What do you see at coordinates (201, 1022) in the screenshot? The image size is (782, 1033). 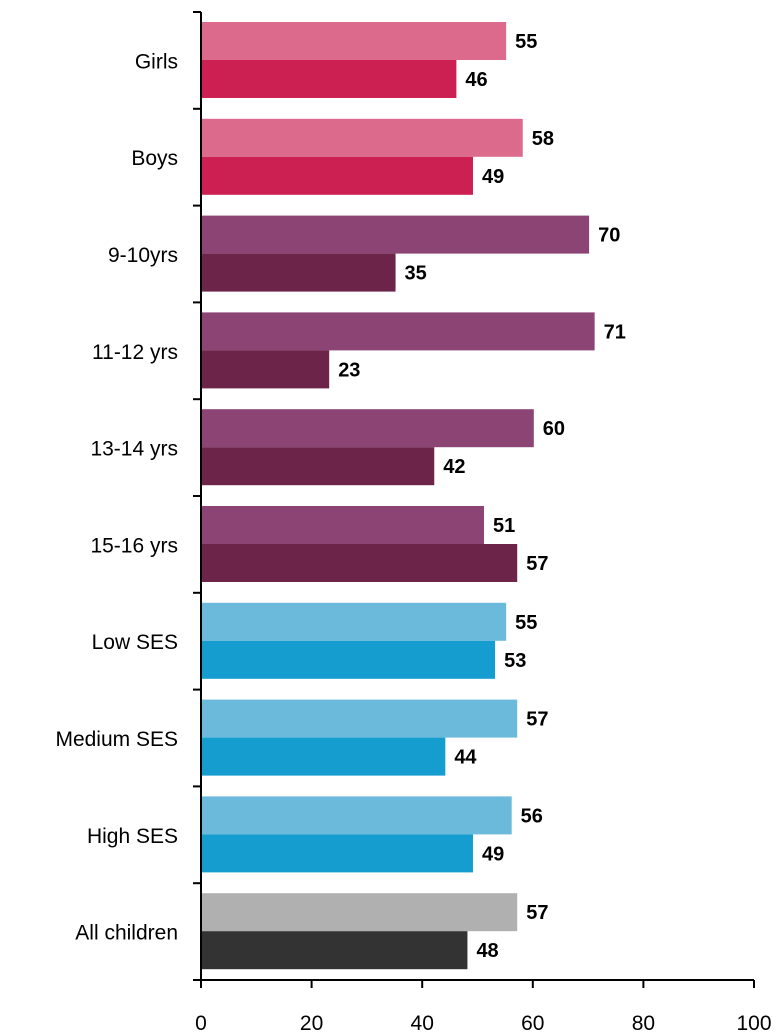 I see `x-tick-label: 0` at bounding box center [201, 1022].